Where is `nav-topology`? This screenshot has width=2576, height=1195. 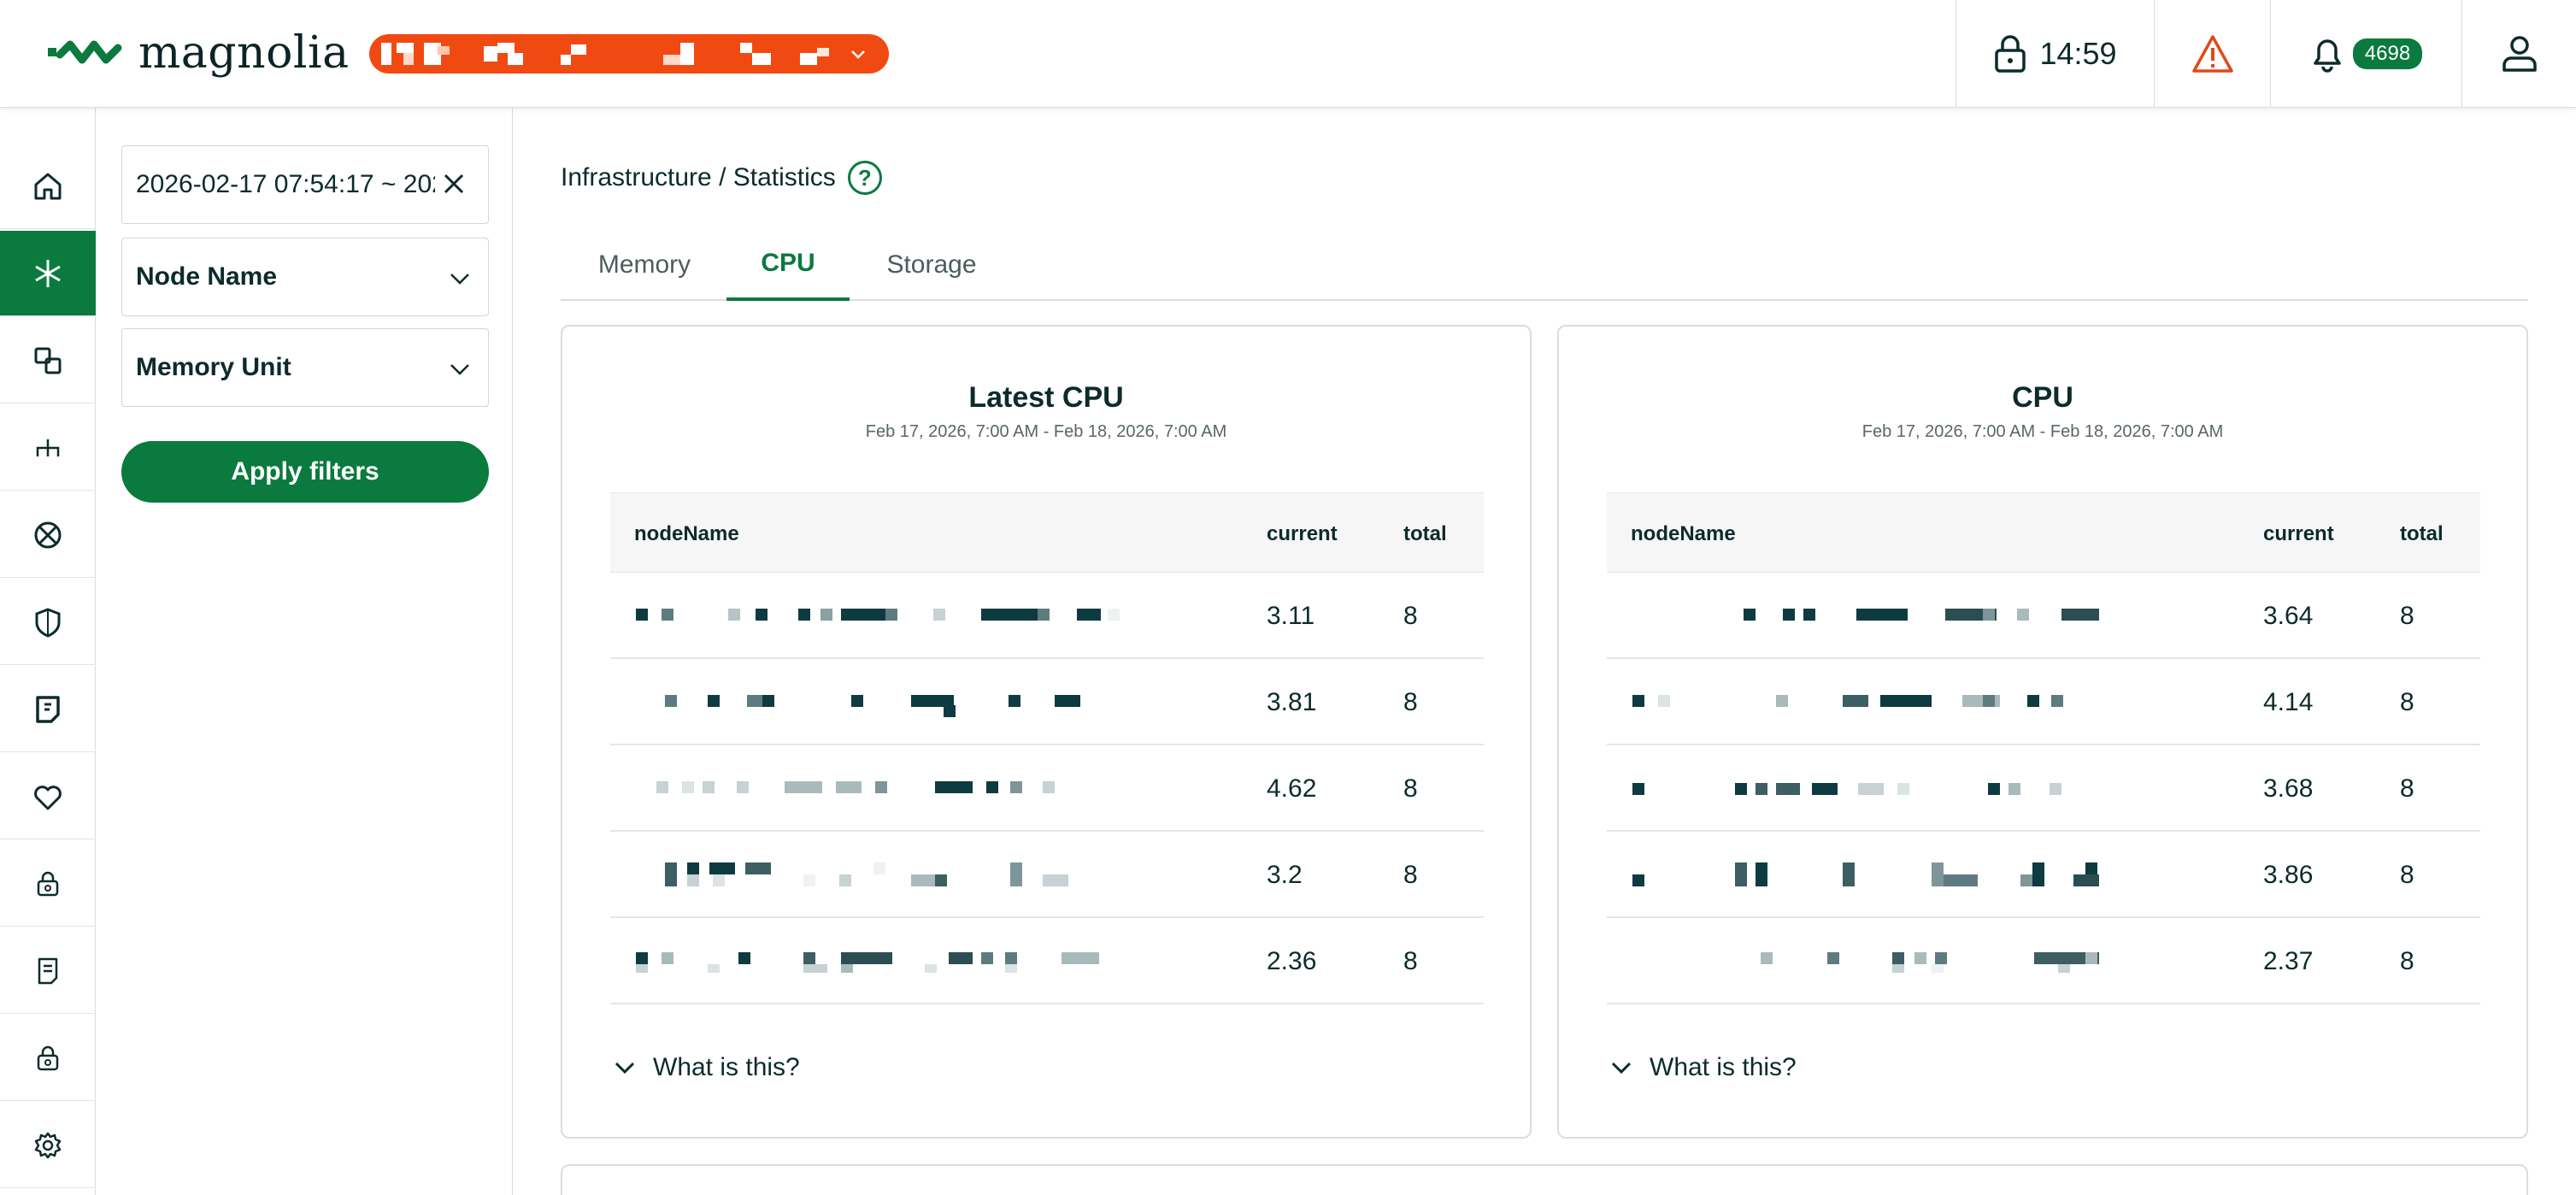 nav-topology is located at coordinates (48, 448).